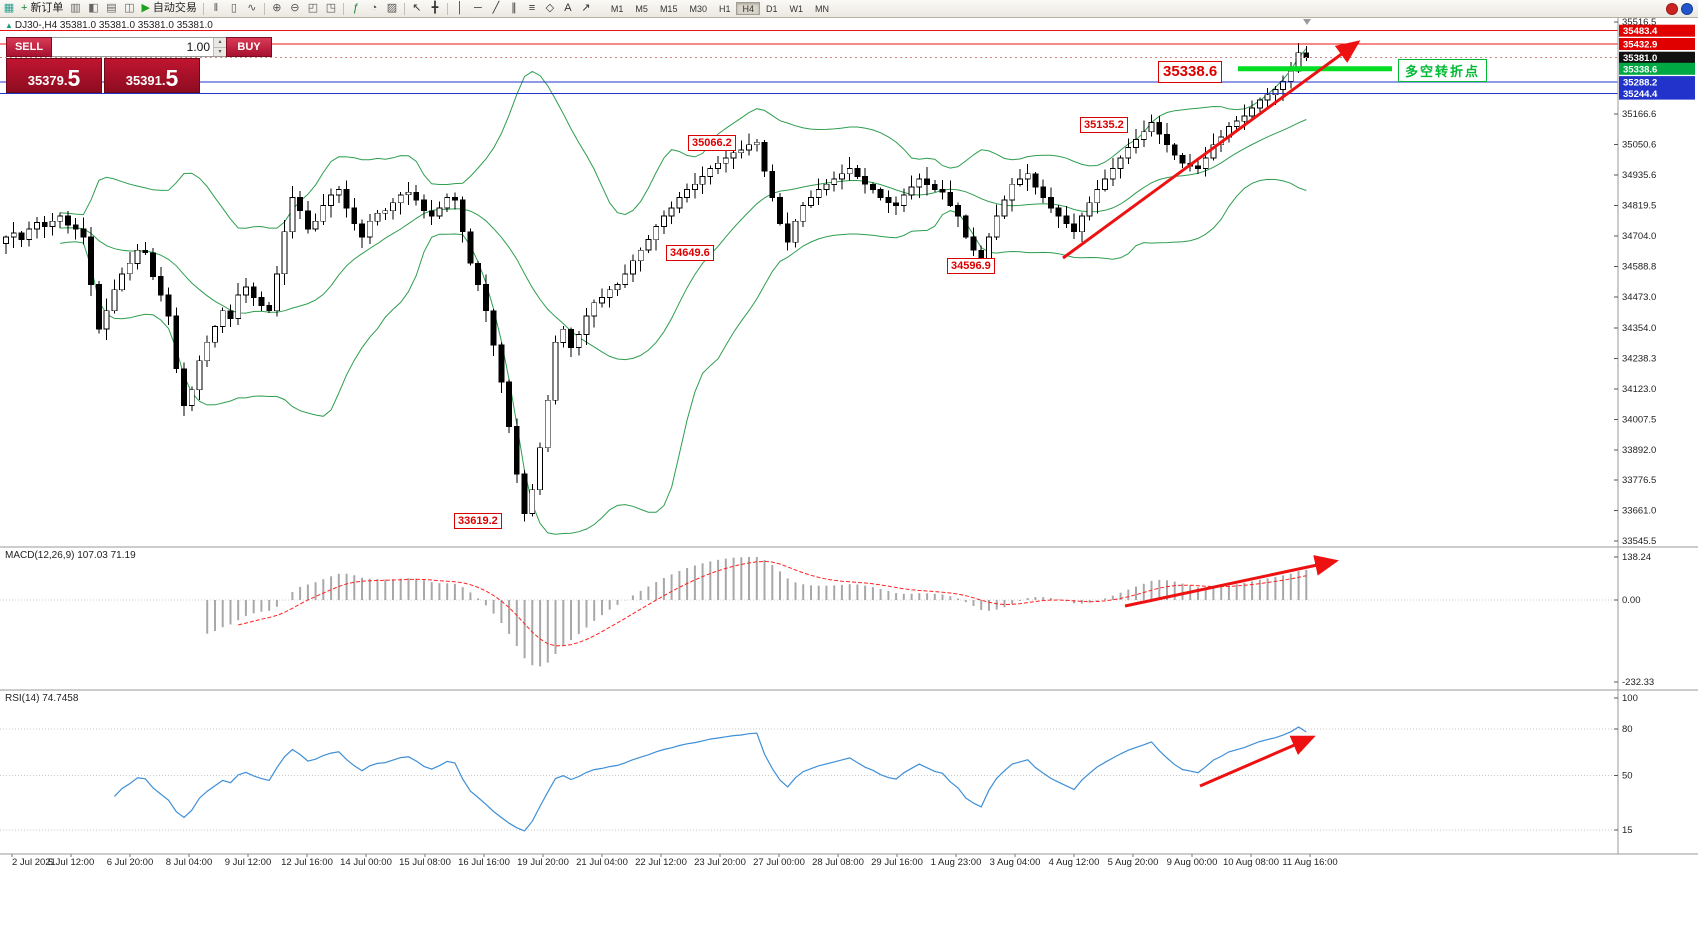 Image resolution: width=1698 pixels, height=942 pixels. I want to click on timeframe-group: M1 M5 M15 M30 H1 H4 D1 W1 MN, so click(720, 8).